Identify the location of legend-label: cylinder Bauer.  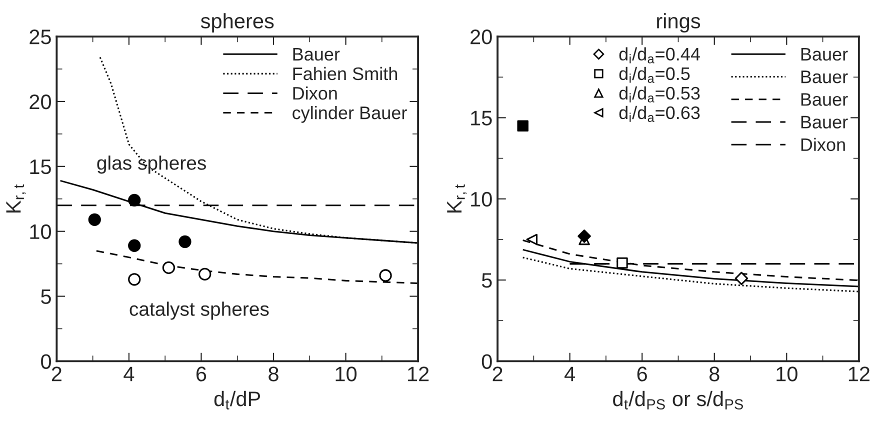
(349, 114).